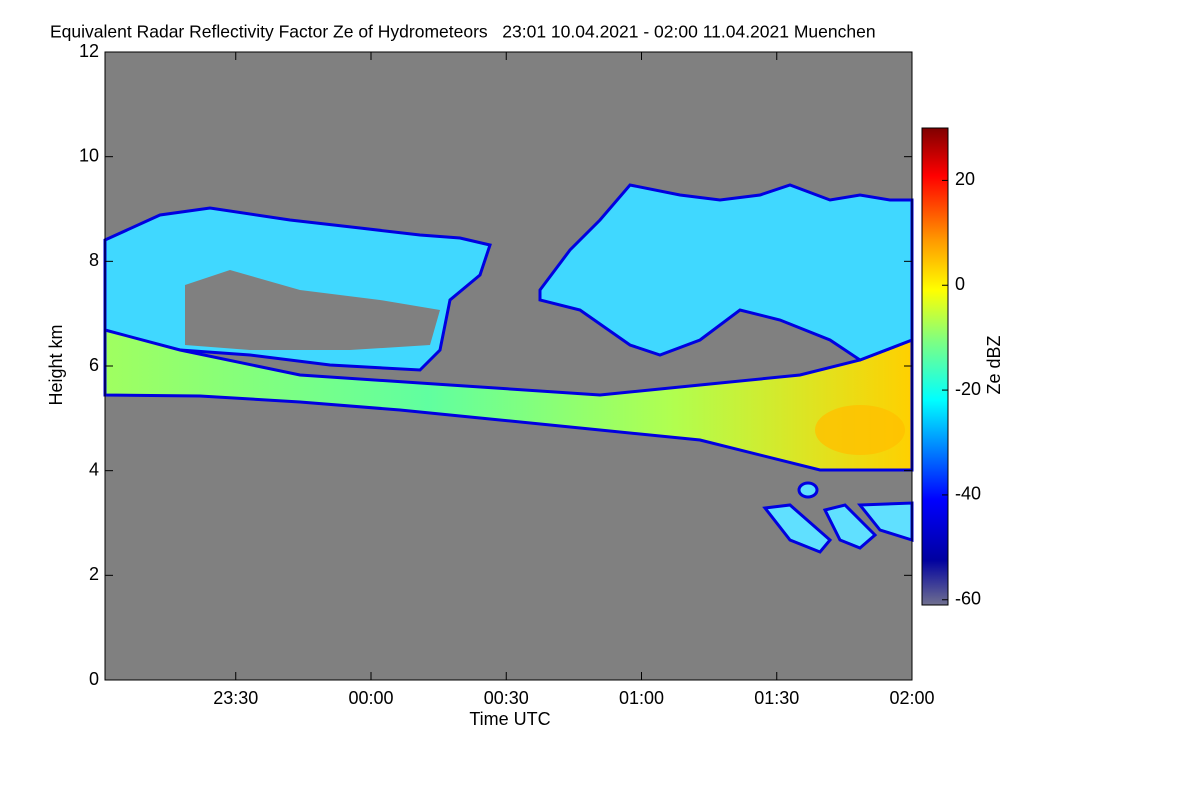 This screenshot has width=1200, height=800. What do you see at coordinates (968, 599) in the screenshot?
I see `colorbar-tick-label: -60` at bounding box center [968, 599].